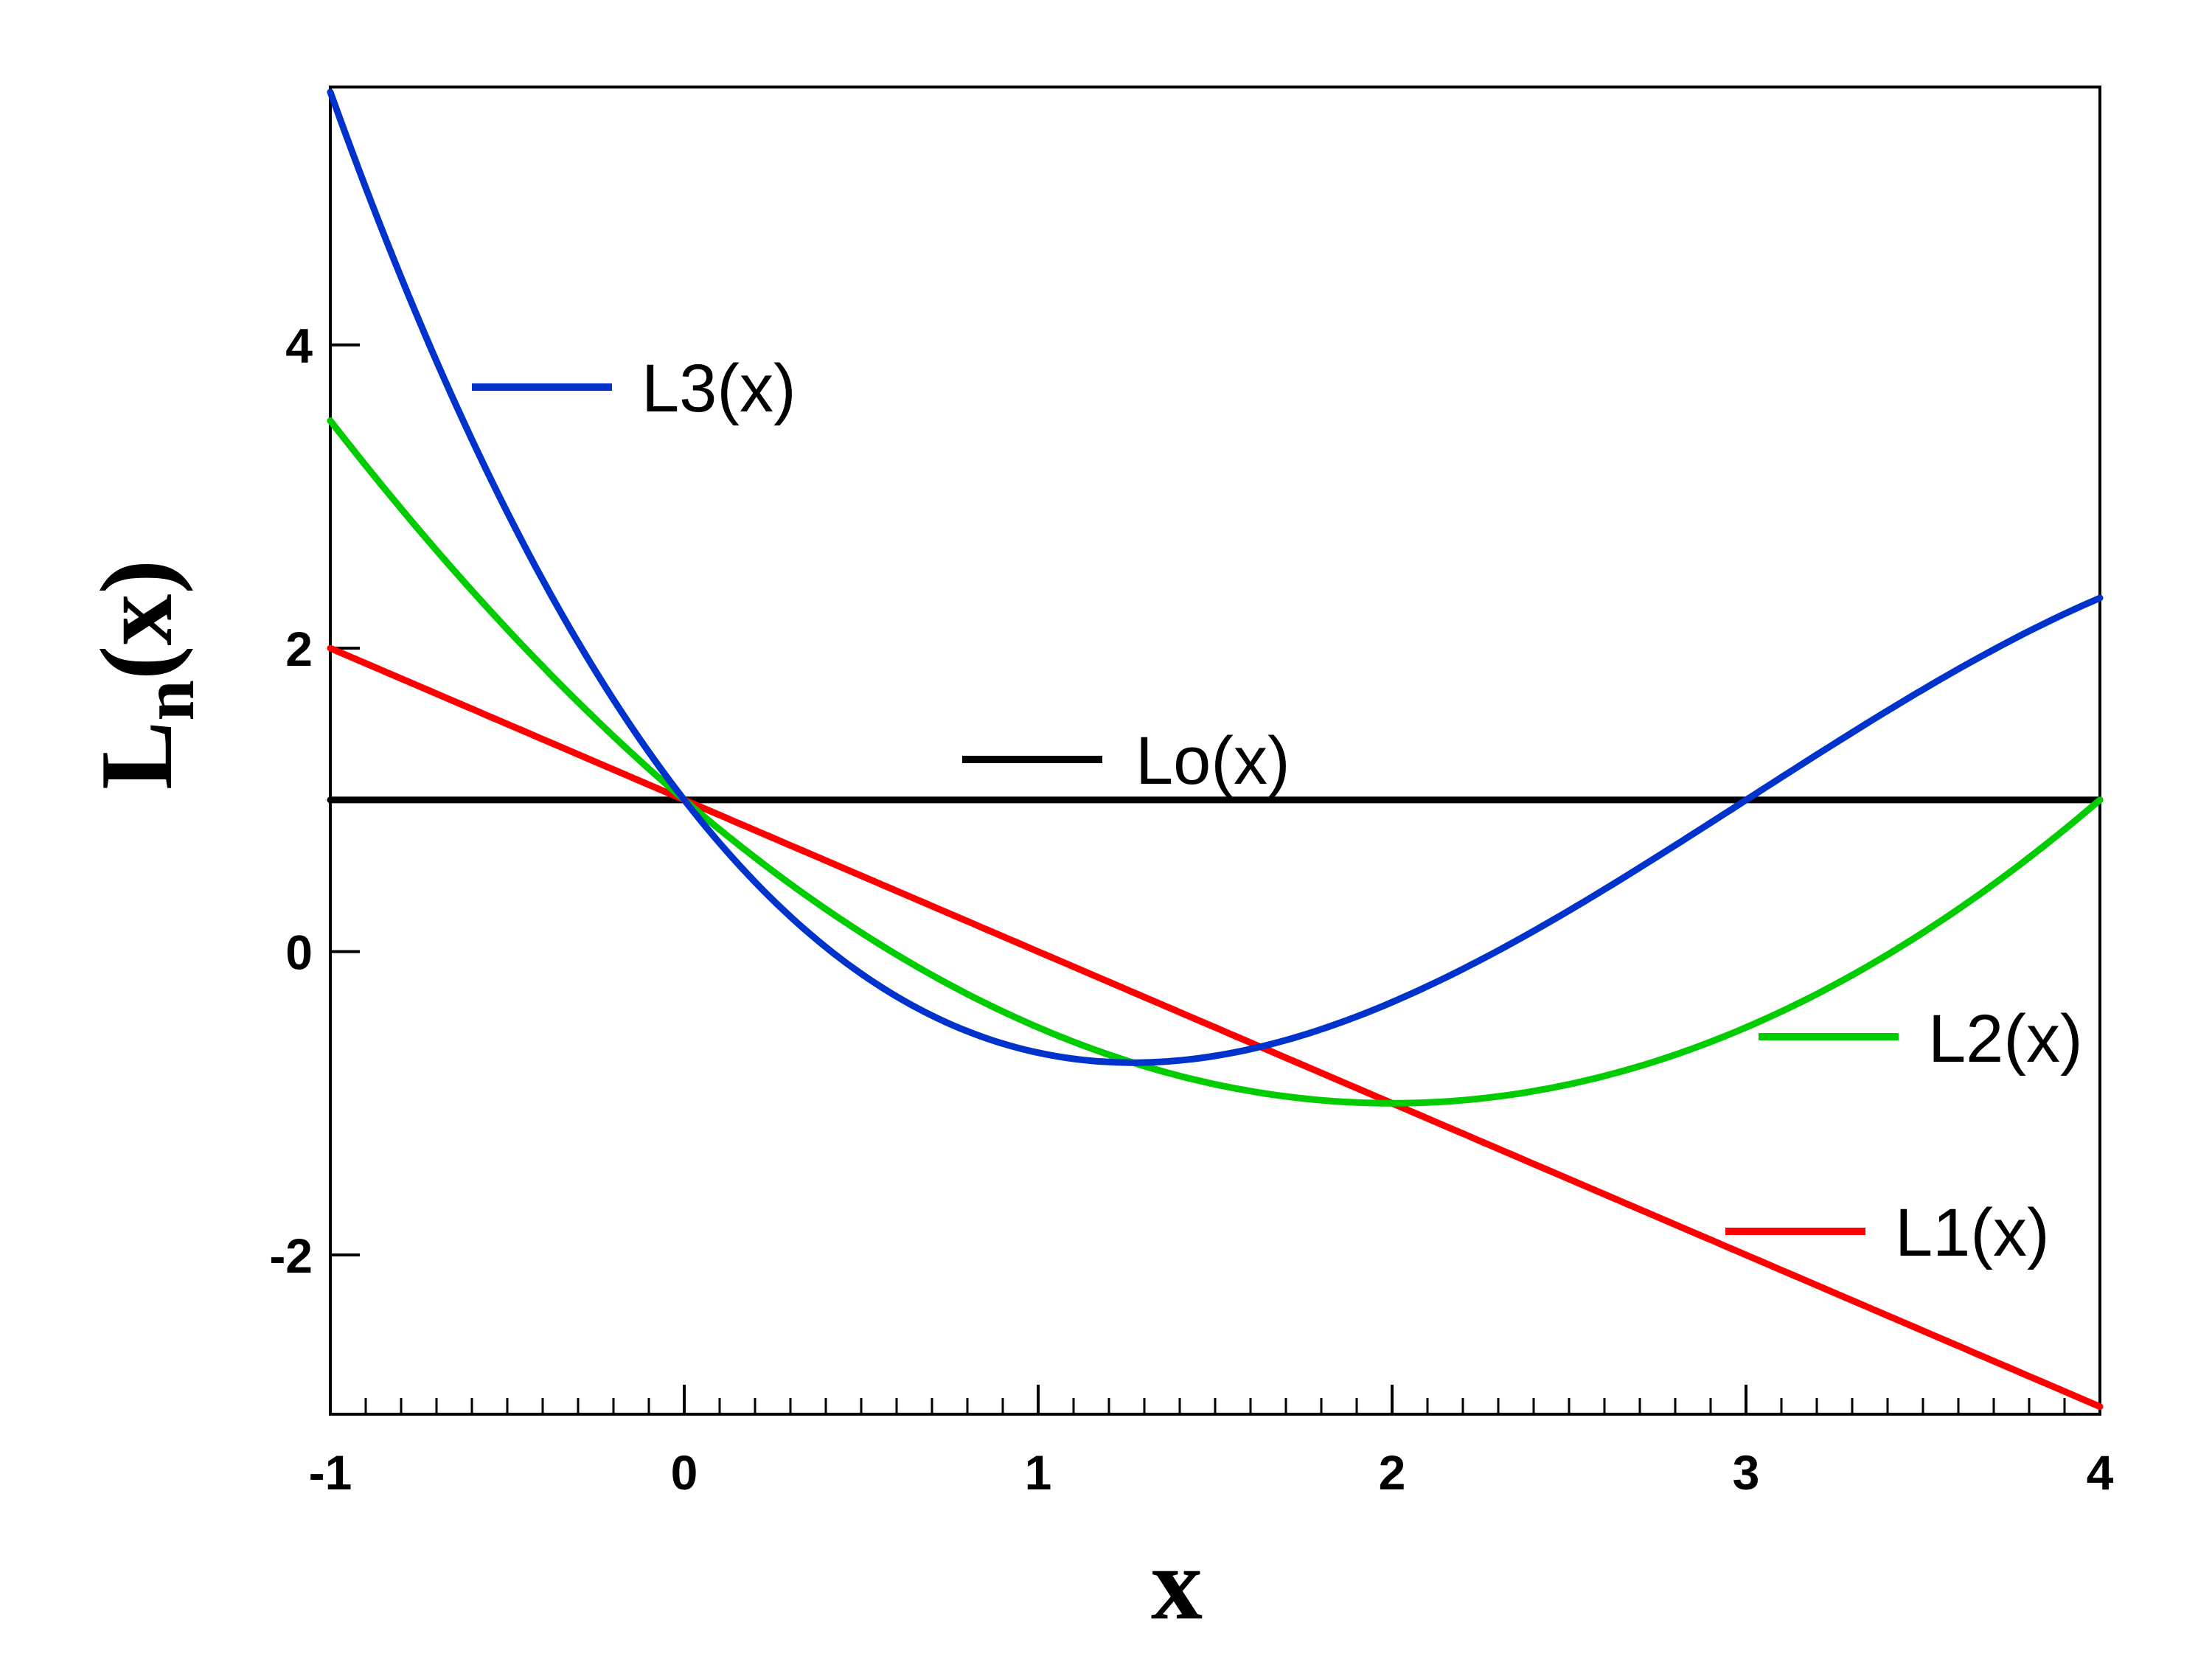 This screenshot has width=2212, height=1659. I want to click on y-axis-title-subscript: n, so click(168, 700).